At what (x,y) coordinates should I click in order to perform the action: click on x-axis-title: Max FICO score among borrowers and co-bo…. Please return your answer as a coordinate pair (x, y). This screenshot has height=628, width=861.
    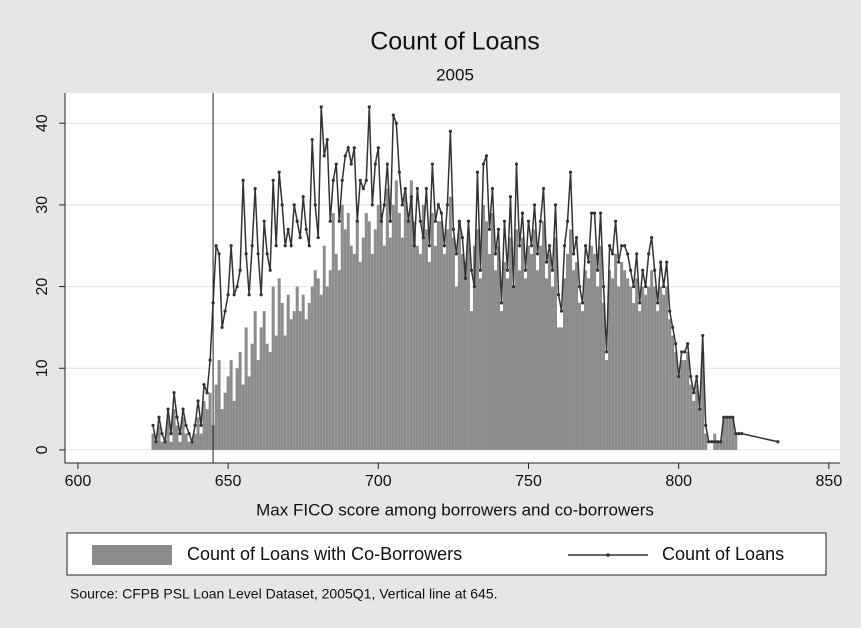
    Looking at the image, I should click on (455, 509).